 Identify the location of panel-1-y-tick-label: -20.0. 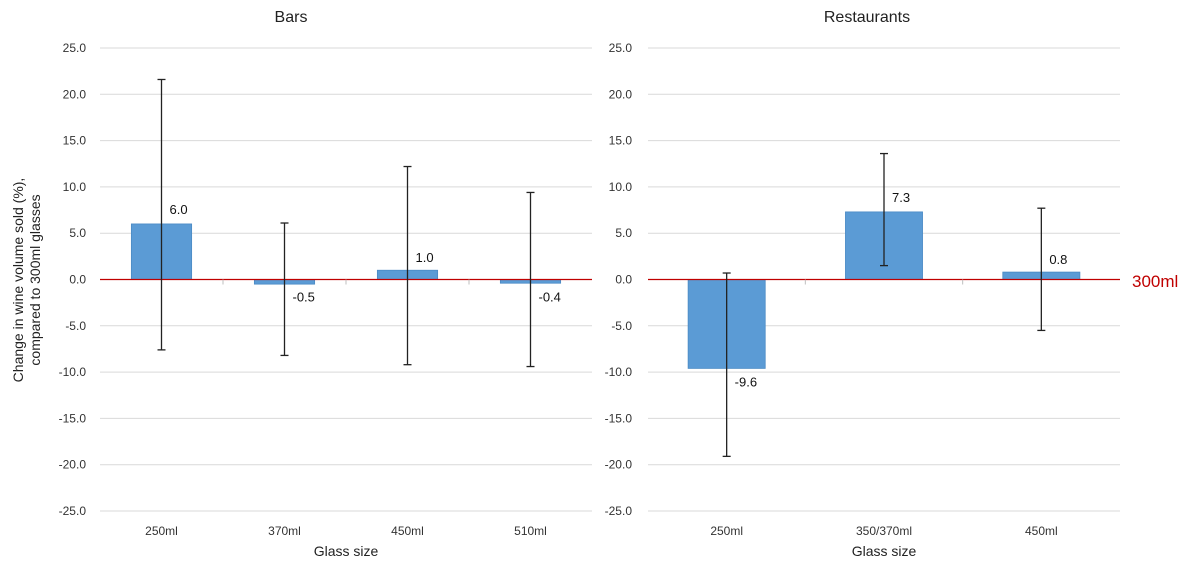
(73, 465).